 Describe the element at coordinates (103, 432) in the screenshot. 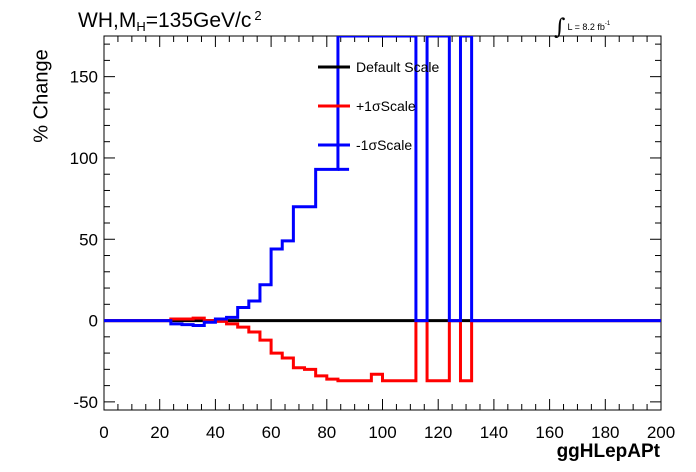

I see `x-tick-label: 0` at that location.